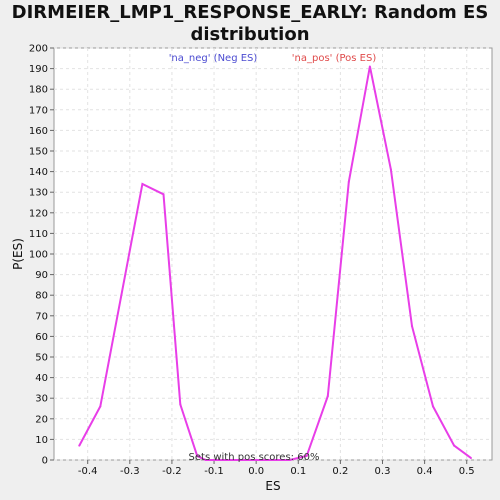  Describe the element at coordinates (298, 471) in the screenshot. I see `x-tick-label: 0.1` at that location.